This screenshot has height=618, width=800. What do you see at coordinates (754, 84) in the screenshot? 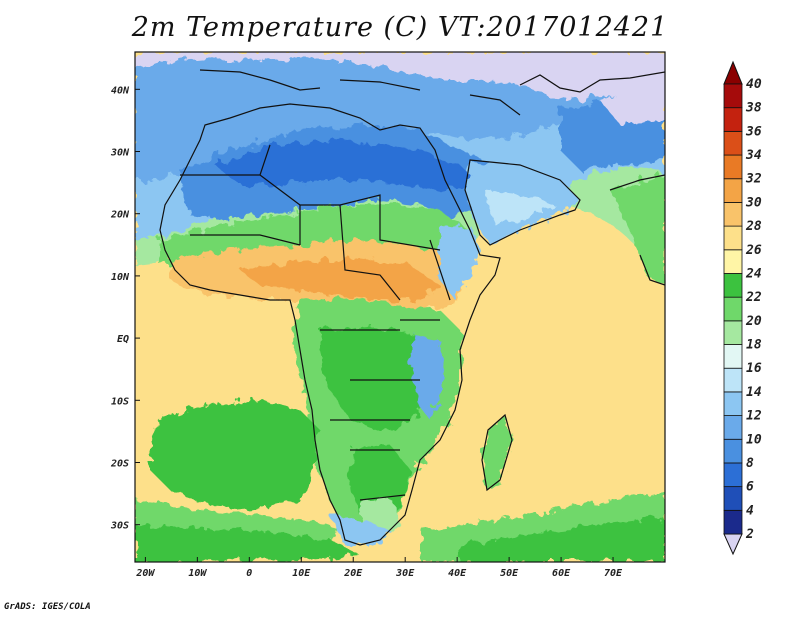
I see `colorbar-level-label: 40` at bounding box center [754, 84].